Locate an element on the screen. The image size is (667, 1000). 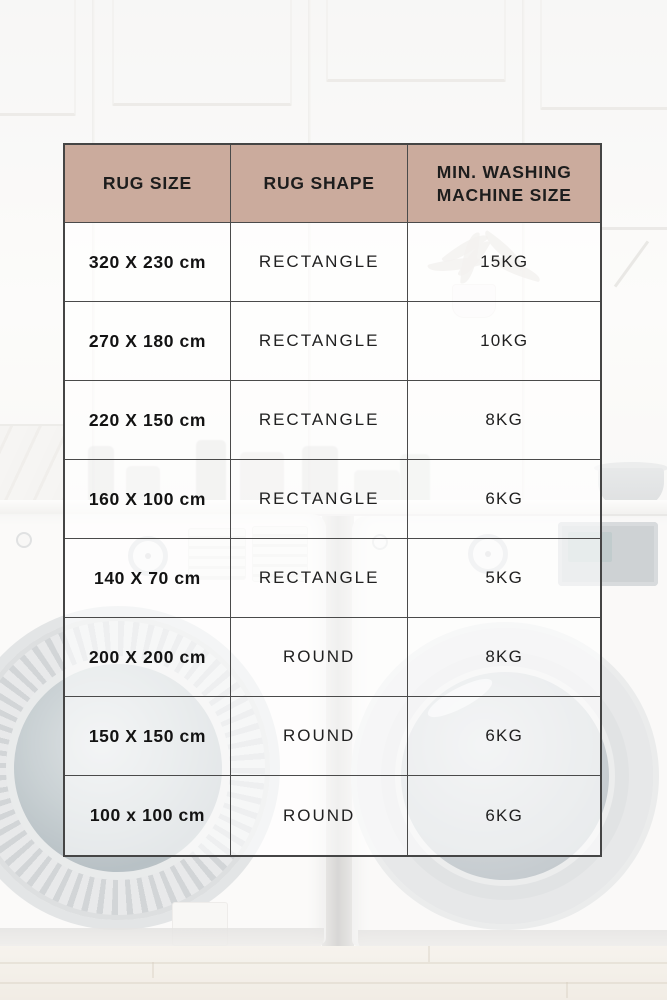
column-header-machine-size: MIN. WASHING MACHINE SIZE is located at coordinates (504, 184).